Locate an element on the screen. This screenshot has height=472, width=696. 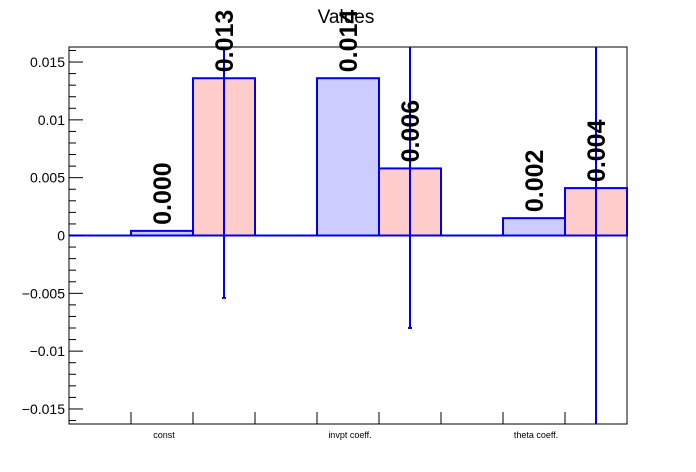
data-label-2-2: 0.006 is located at coordinates (411, 131).